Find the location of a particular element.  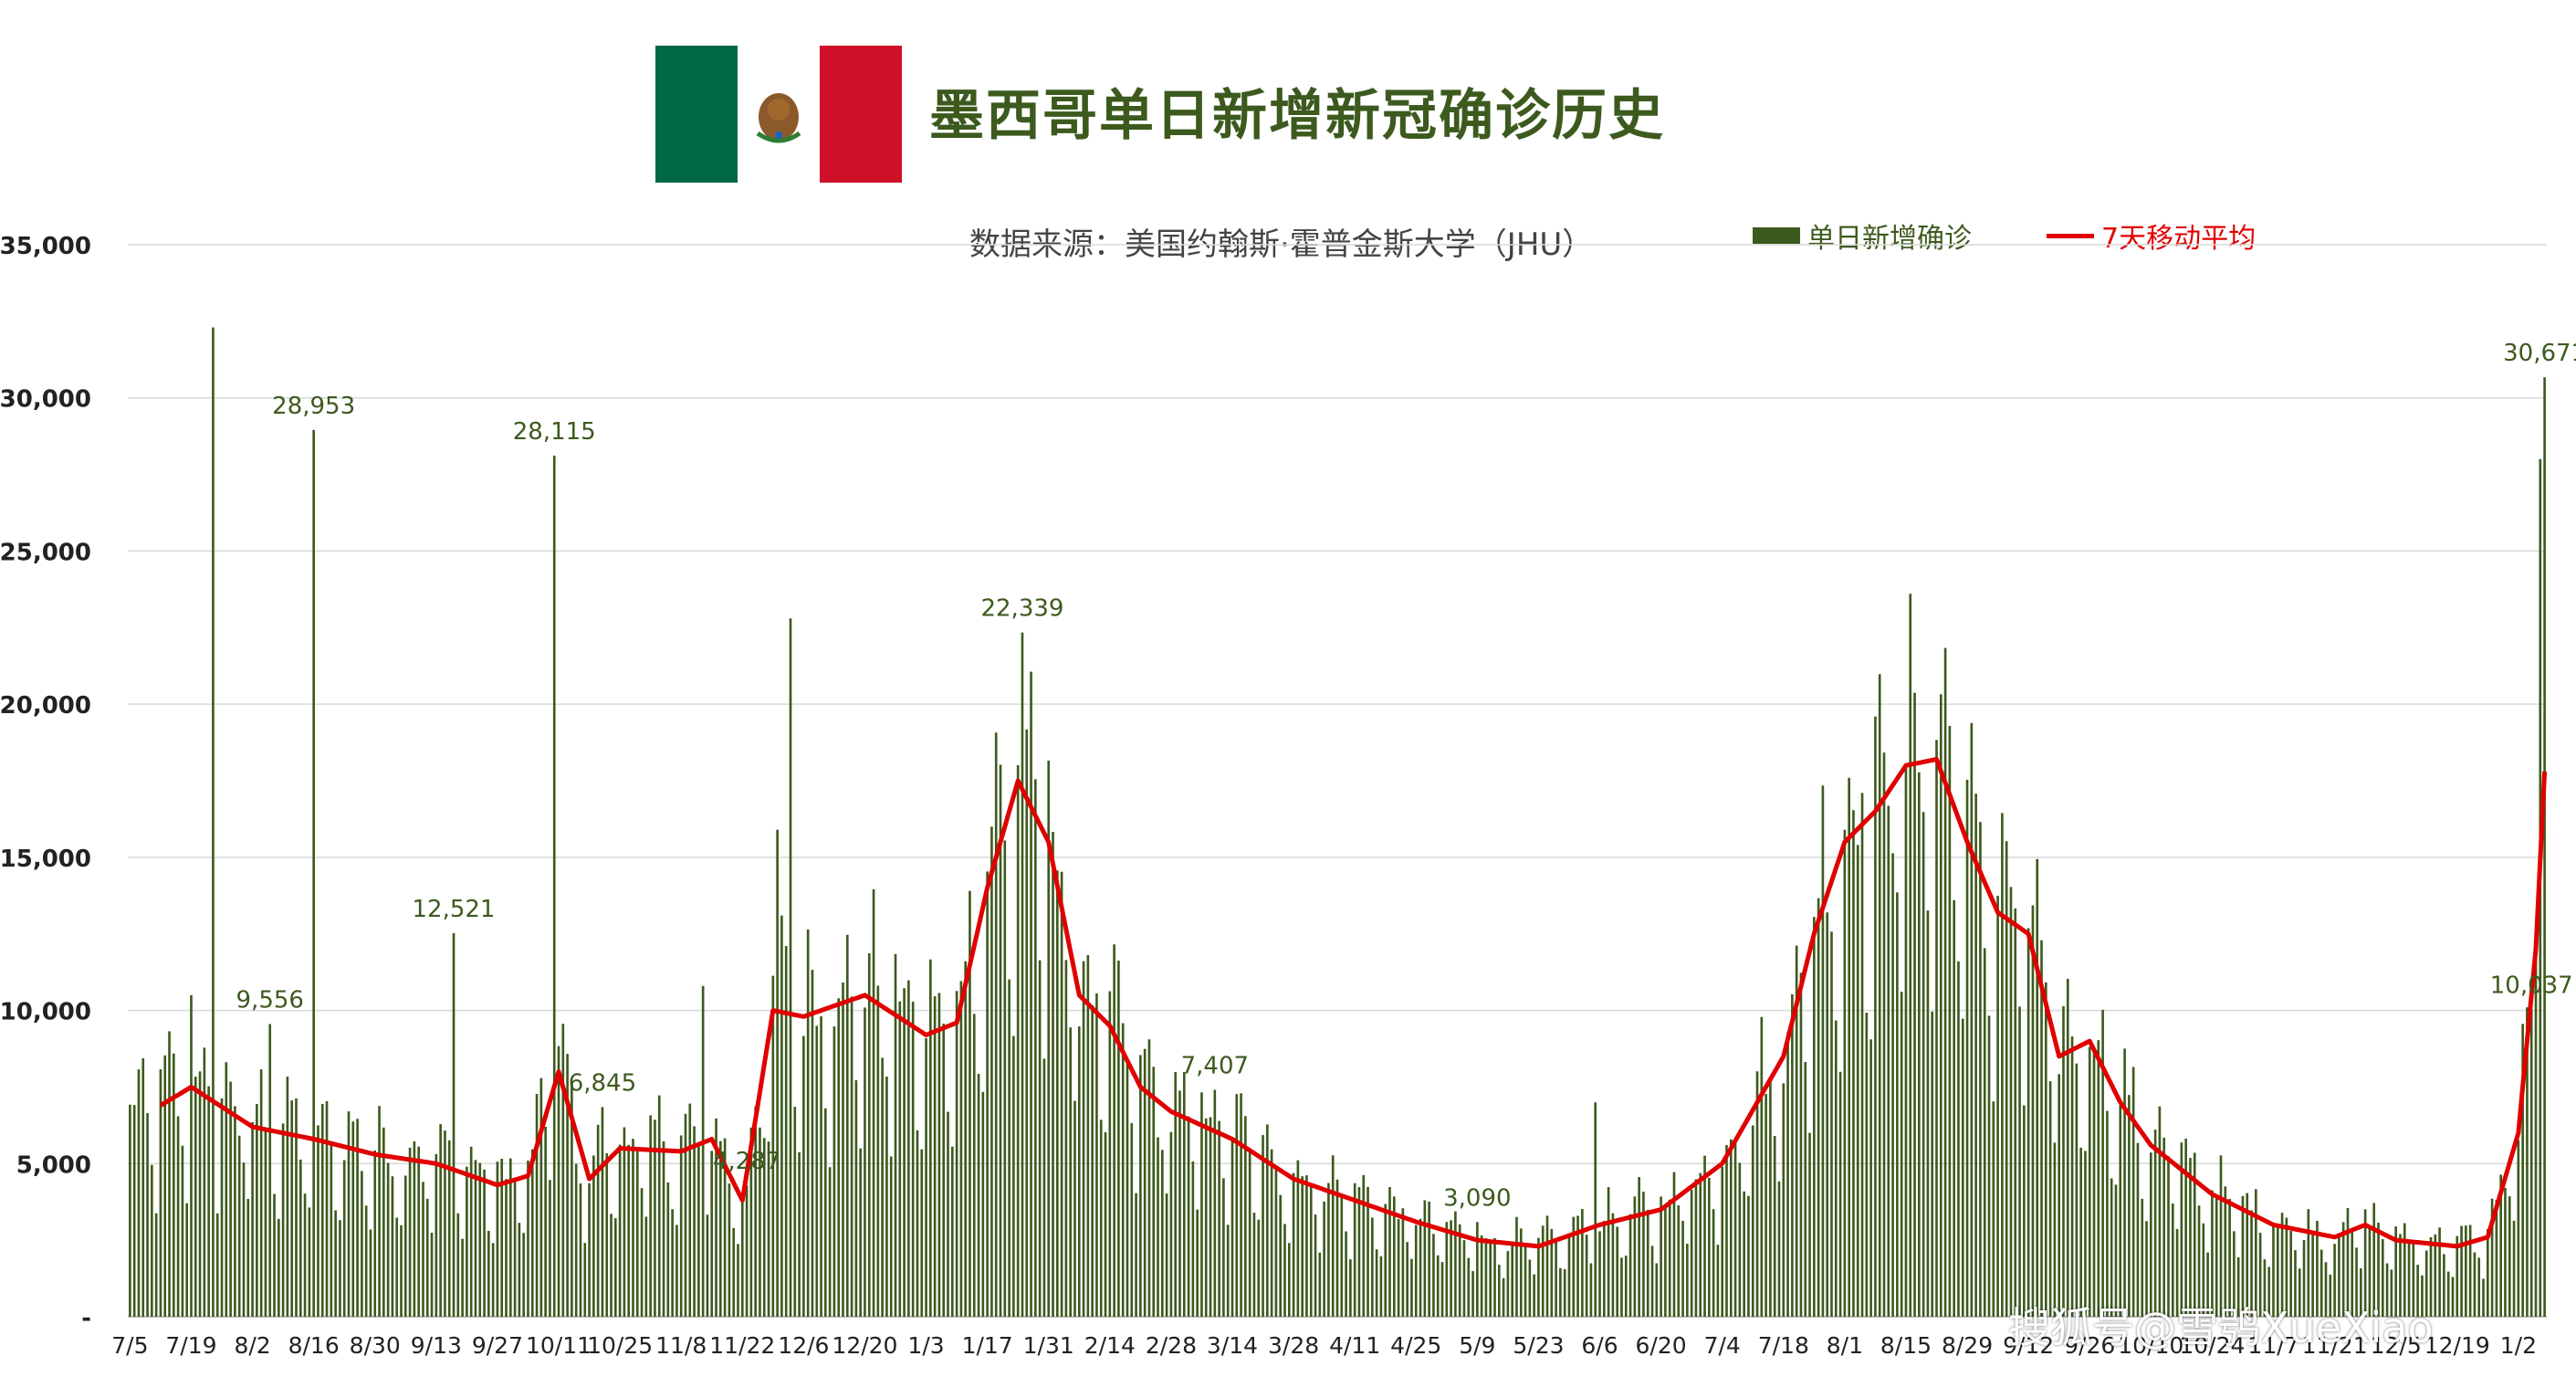

data-label: 7,407 is located at coordinates (1215, 1066).